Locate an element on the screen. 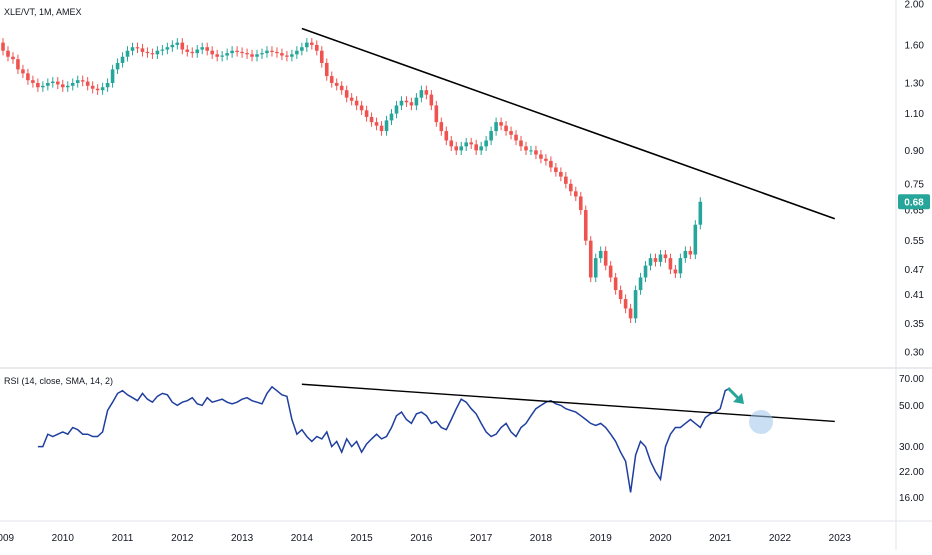 The width and height of the screenshot is (932, 555). rsi-y-tick: 30.00 is located at coordinates (911, 447).